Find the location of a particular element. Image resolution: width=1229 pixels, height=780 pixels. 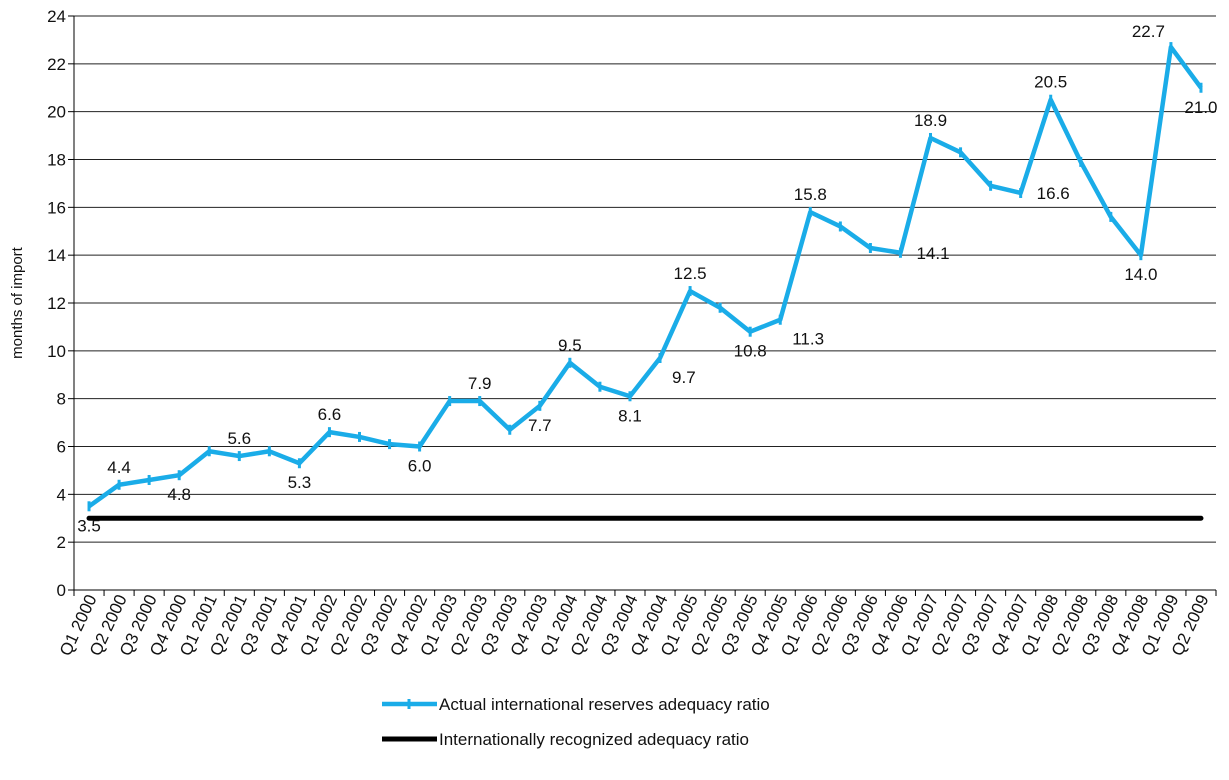

data-label: 18.9 is located at coordinates (930, 120).